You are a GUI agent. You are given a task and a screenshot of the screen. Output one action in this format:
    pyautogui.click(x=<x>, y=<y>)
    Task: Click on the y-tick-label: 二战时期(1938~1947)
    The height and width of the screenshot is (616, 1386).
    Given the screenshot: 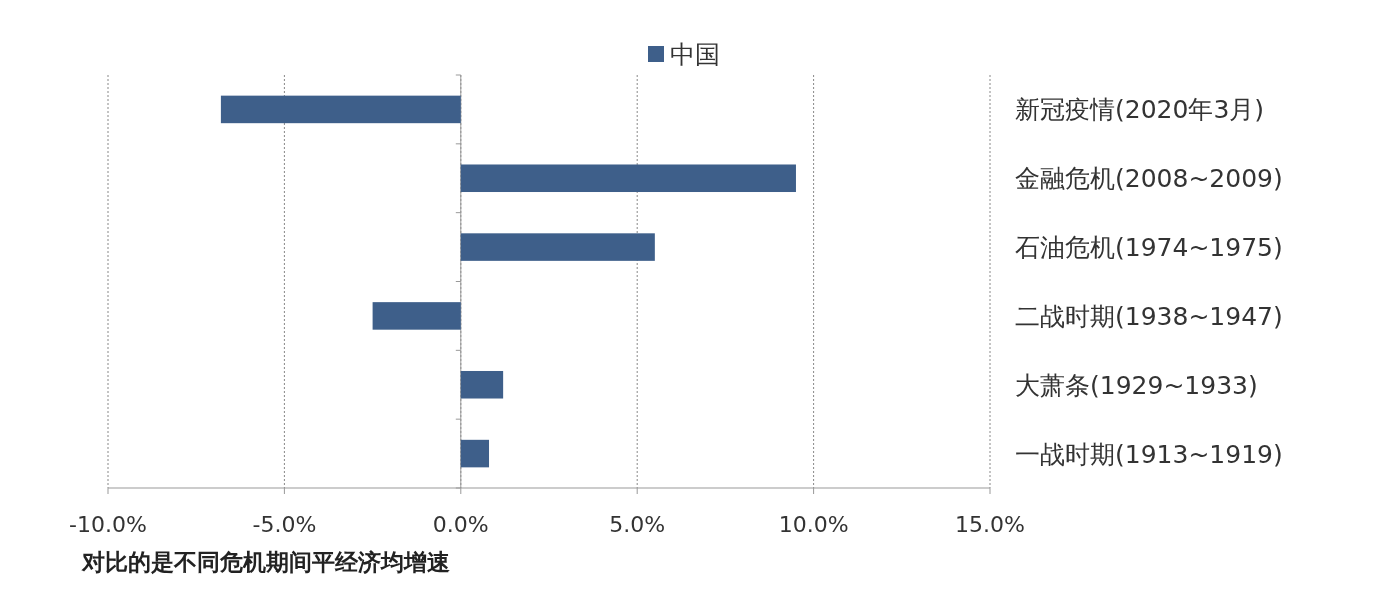 What is the action you would take?
    pyautogui.click(x=1149, y=316)
    